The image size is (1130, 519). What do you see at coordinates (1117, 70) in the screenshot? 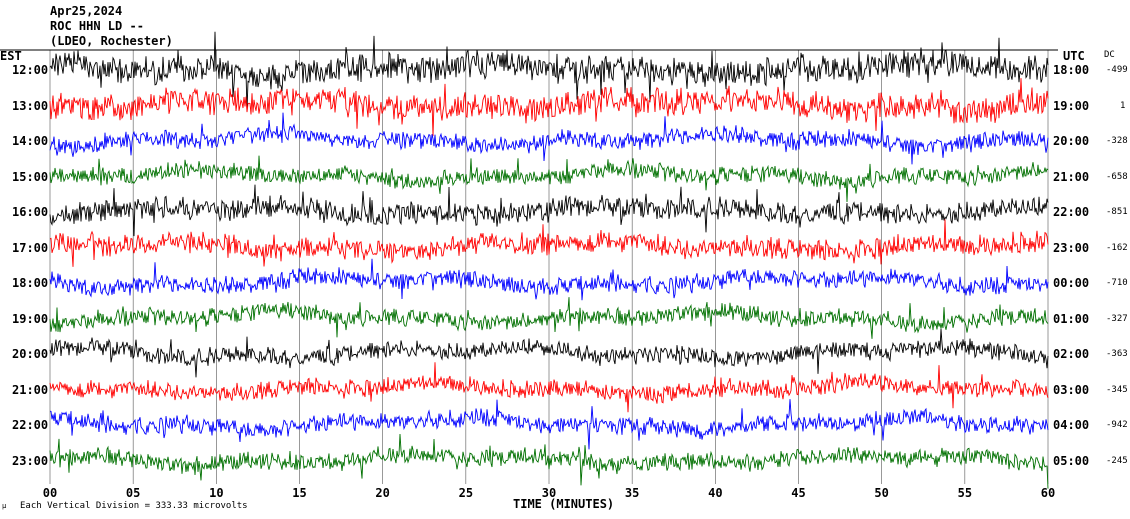
I see `dc-offset-0: -499` at bounding box center [1117, 70].